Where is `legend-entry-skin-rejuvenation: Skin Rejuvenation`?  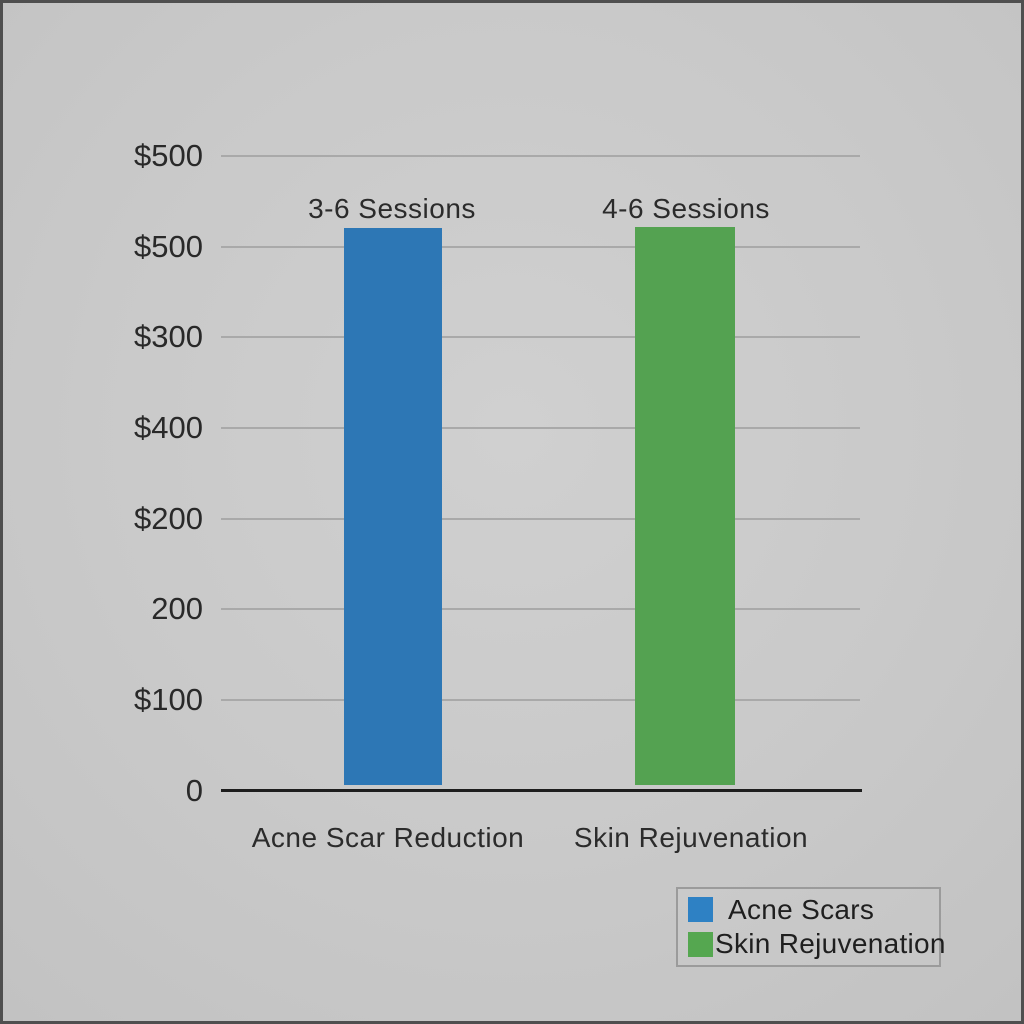
legend-entry-skin-rejuvenation: Skin Rejuvenation is located at coordinates (816, 944).